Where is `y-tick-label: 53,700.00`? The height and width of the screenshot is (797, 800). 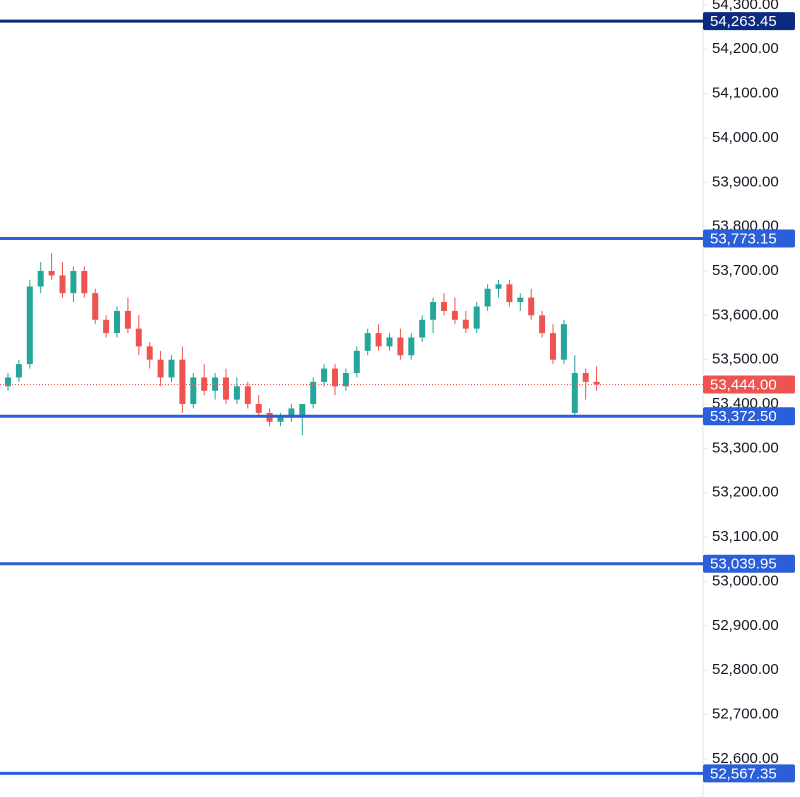 y-tick-label: 53,700.00 is located at coordinates (745, 270).